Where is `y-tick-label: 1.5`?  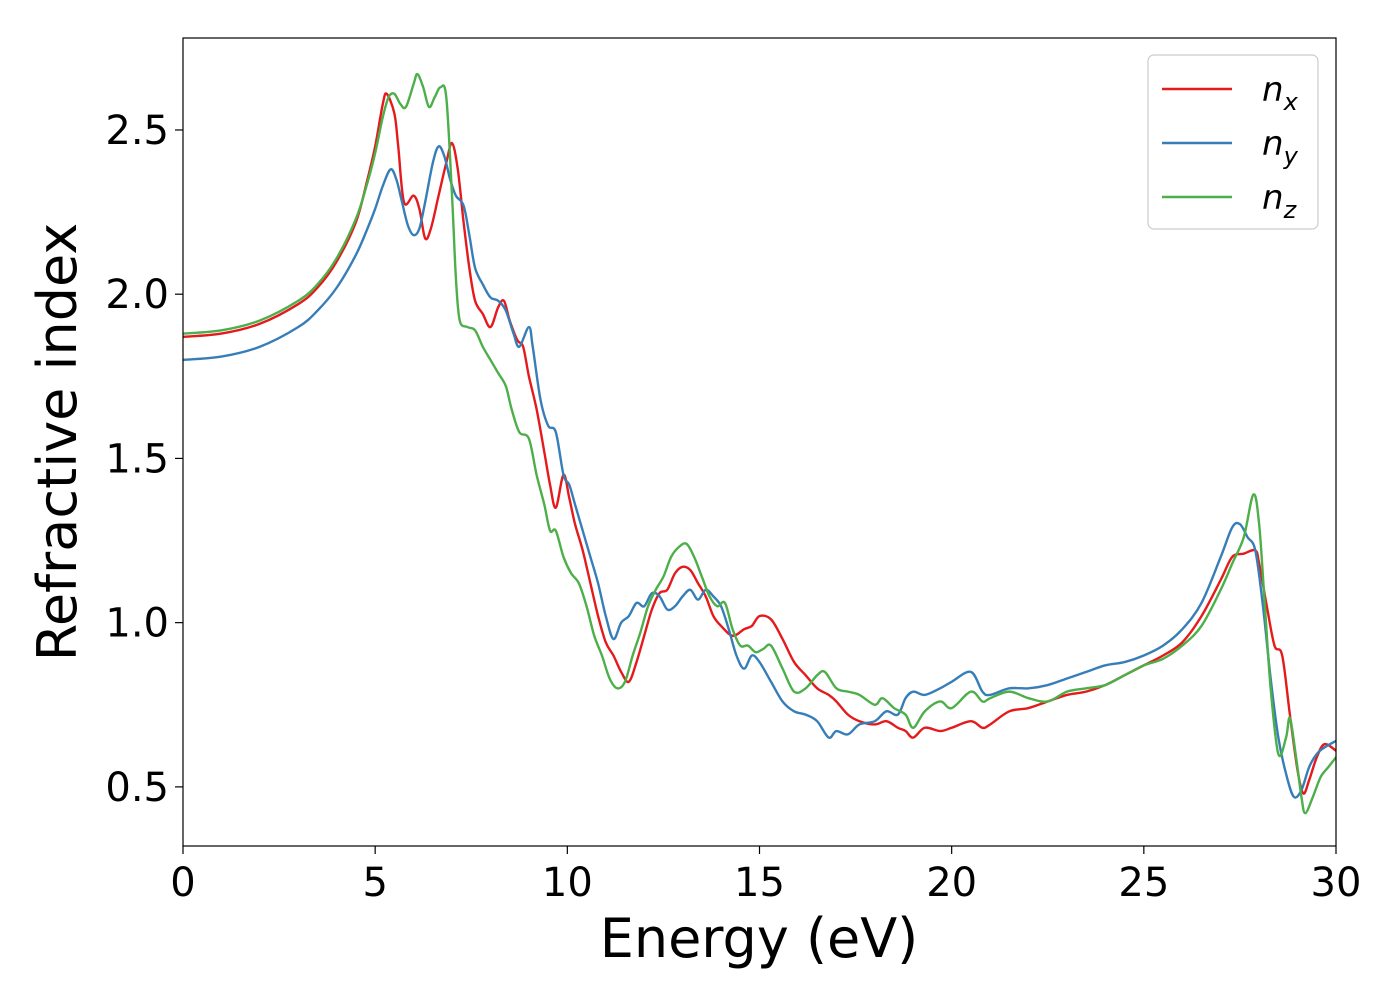
y-tick-label: 1.5 is located at coordinates (137, 459).